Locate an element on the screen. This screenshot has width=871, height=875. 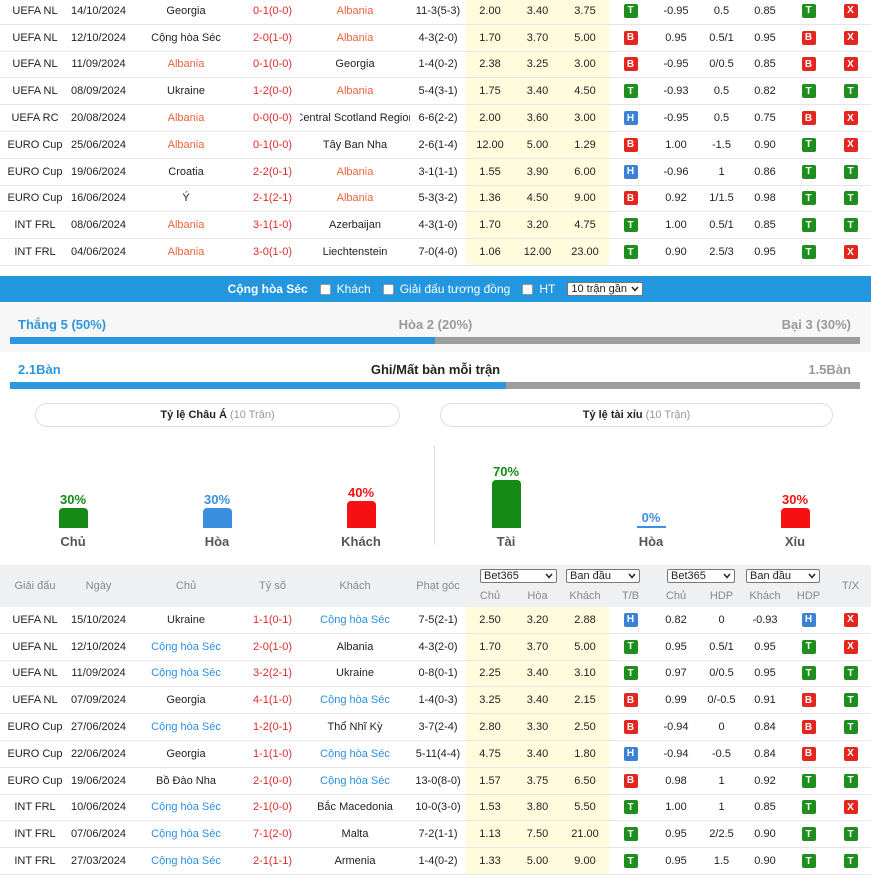
table-cell: 5-3(3-2) is located at coordinates (438, 199).